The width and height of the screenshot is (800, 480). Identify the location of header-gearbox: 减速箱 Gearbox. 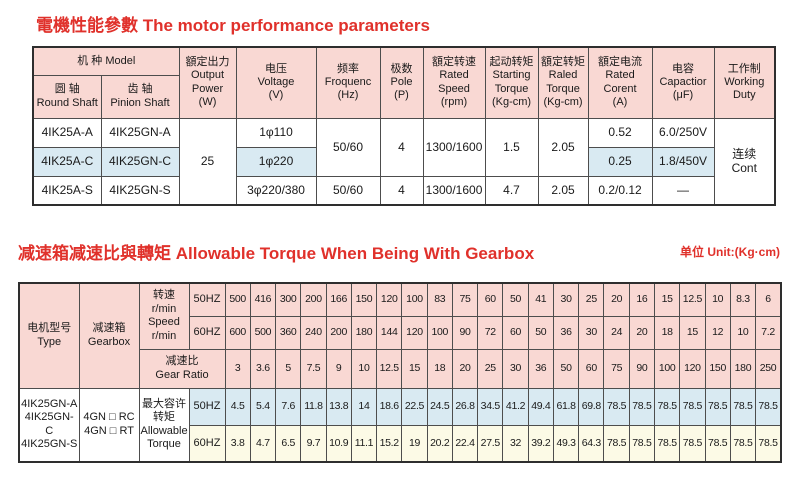
(109, 335).